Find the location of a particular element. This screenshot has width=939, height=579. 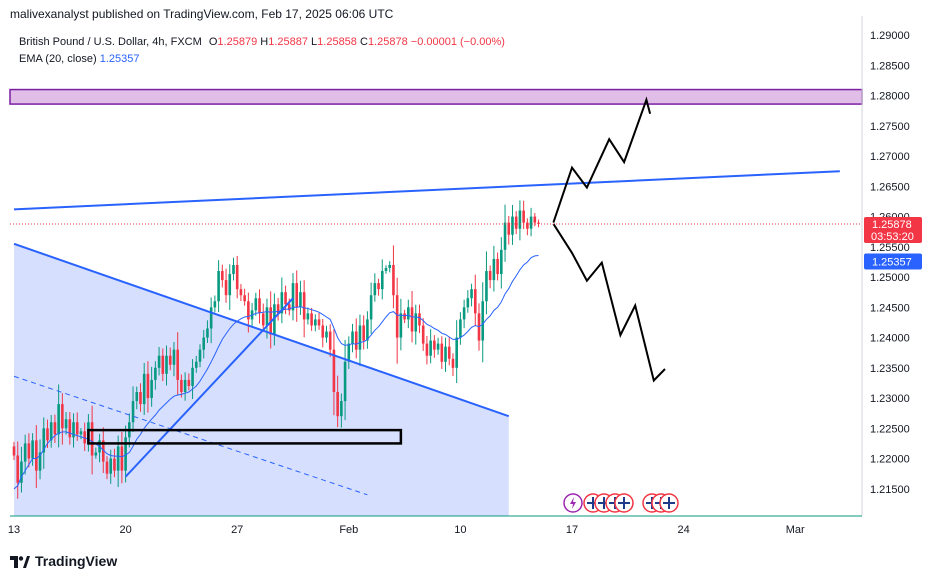

bullish-projection-path is located at coordinates (602, 159).